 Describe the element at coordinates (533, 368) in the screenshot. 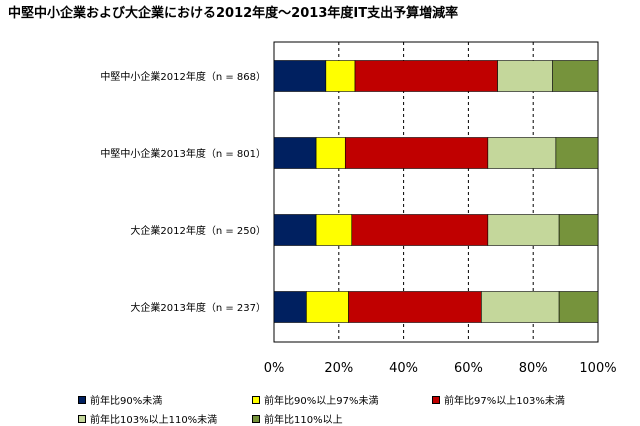

I see `x-tick-label: 80%` at that location.